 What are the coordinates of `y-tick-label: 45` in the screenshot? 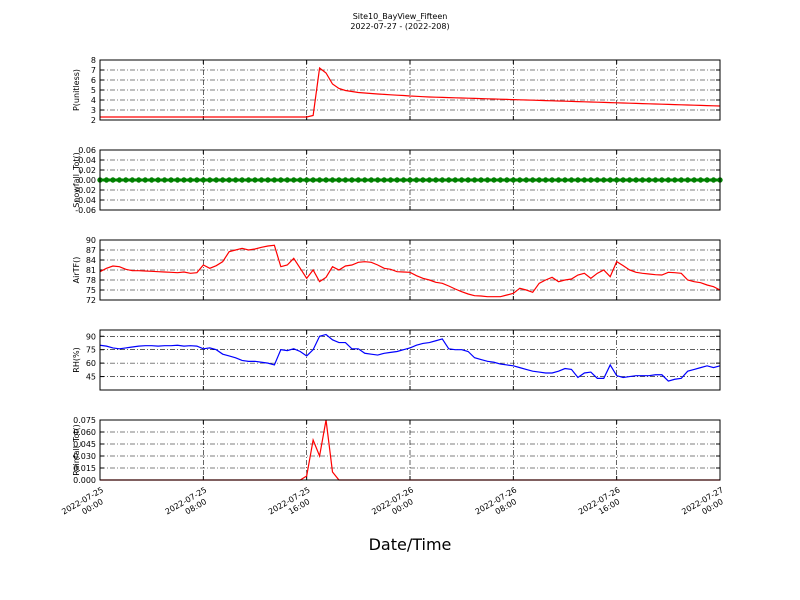 It's located at (91, 377).